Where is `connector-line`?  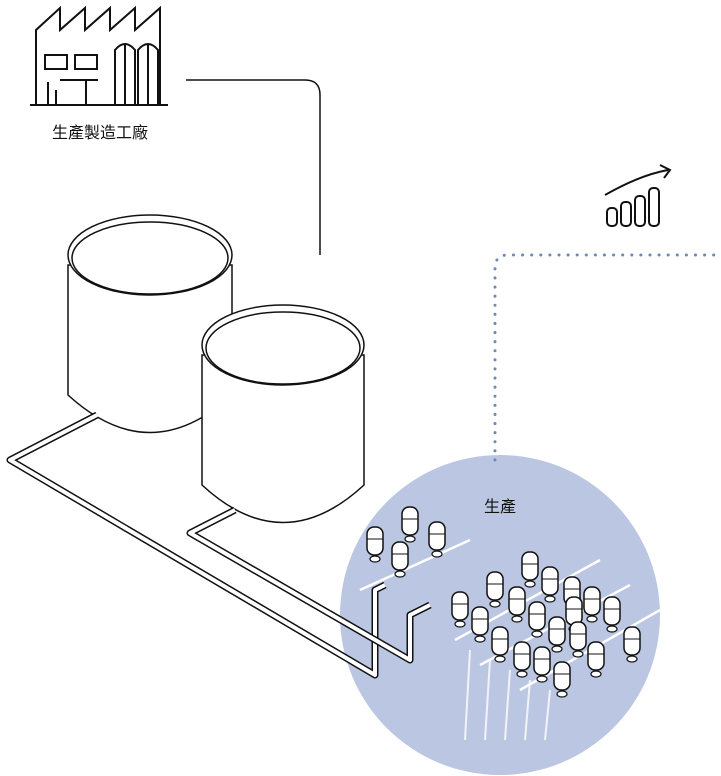 connector-line is located at coordinates (253, 167).